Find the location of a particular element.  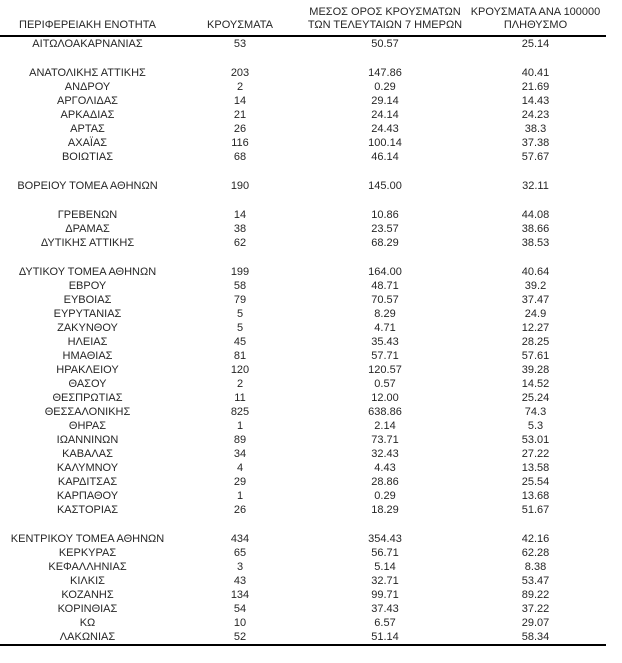

per100k-cell: 53.01 is located at coordinates (535, 440).